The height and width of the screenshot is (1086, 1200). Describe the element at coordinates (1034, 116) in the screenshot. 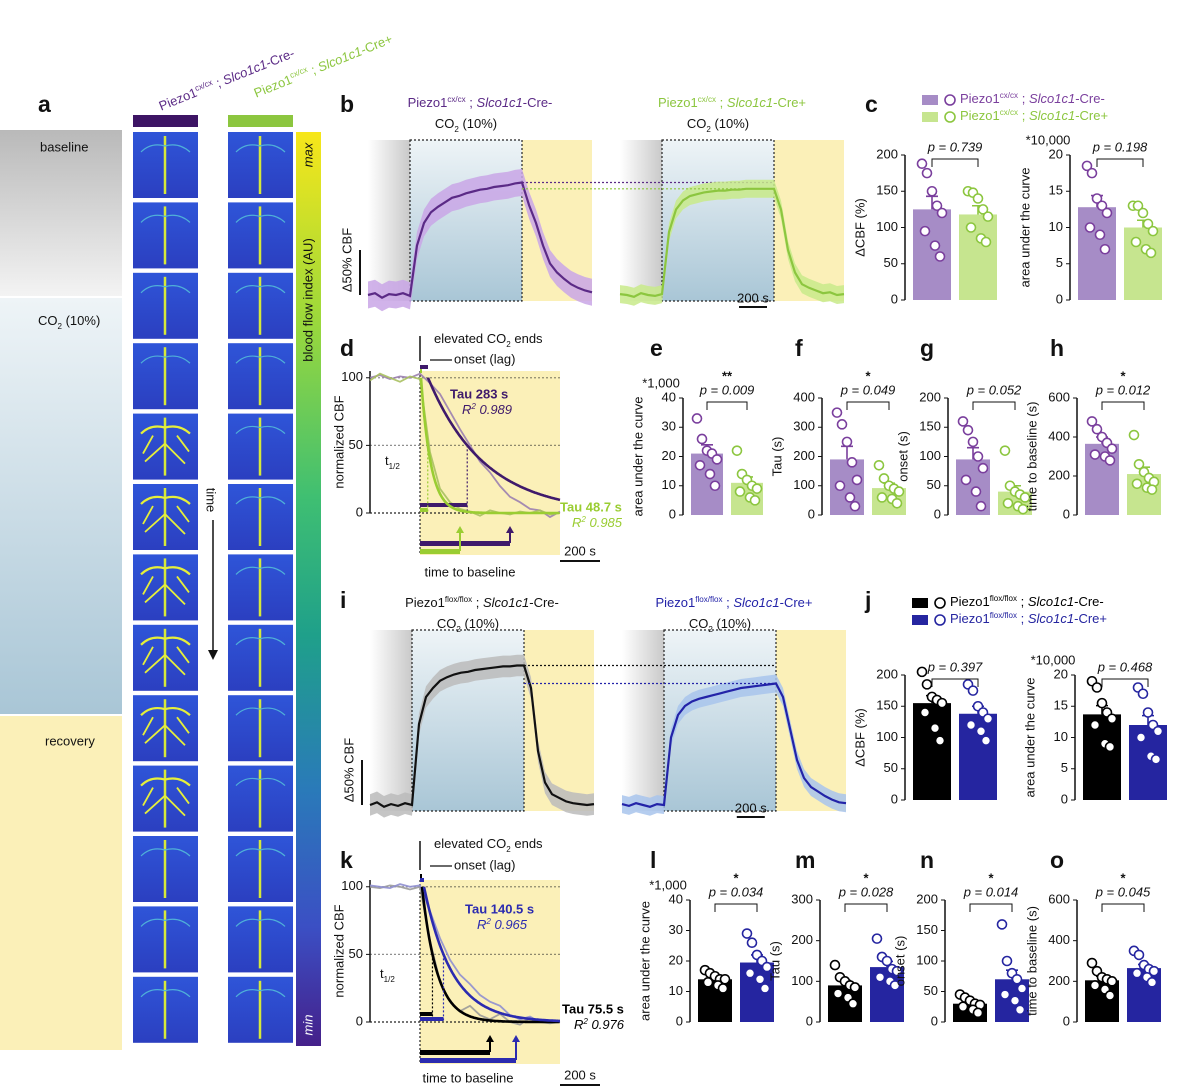

I see `legend-label: Piezo1cx/cx ; Slco1c1-Cre+` at that location.